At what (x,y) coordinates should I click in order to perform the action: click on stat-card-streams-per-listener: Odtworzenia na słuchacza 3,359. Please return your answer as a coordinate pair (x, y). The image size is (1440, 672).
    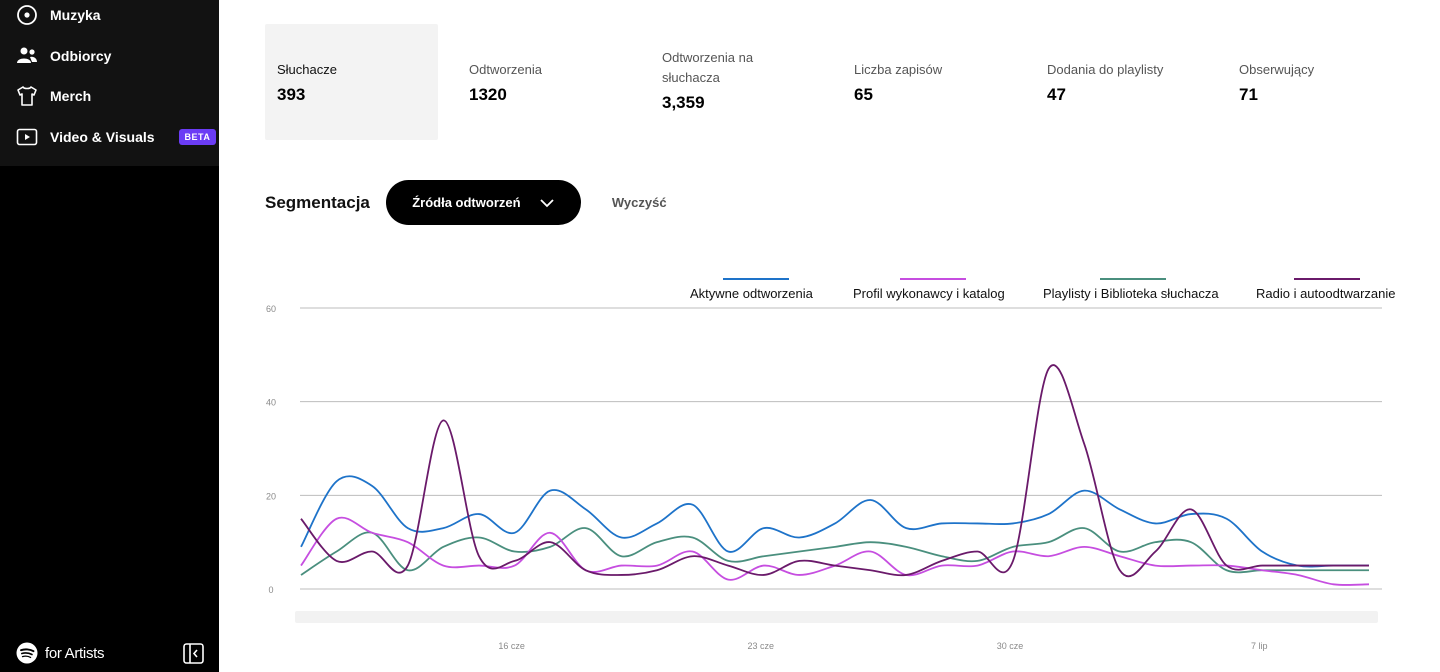
    Looking at the image, I should click on (736, 82).